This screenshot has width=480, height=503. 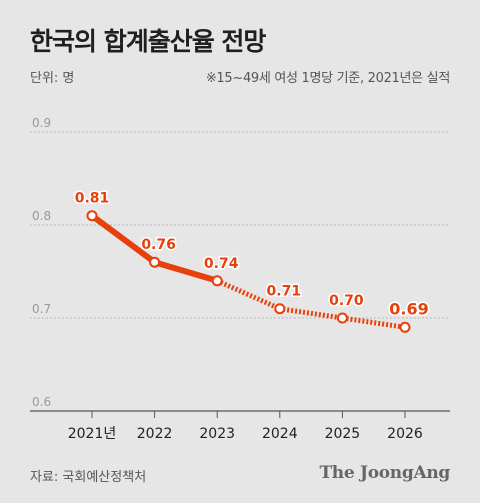 What do you see at coordinates (92, 199) in the screenshot?
I see `data-label: 0.81` at bounding box center [92, 199].